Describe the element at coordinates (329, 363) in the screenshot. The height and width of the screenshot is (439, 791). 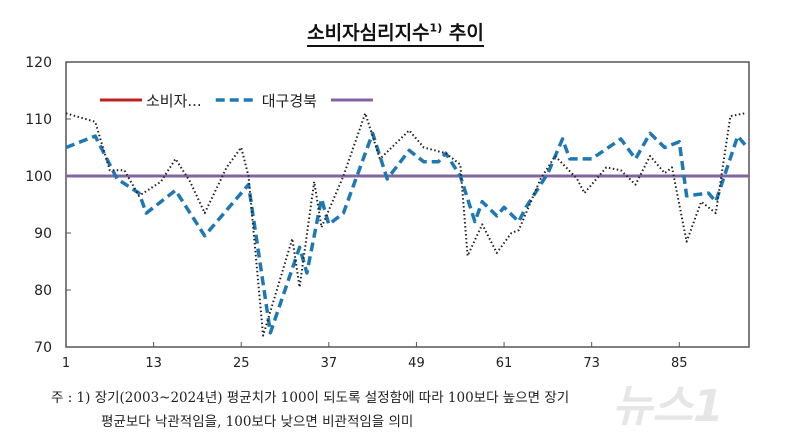
I see `x-tick-label: 37` at that location.